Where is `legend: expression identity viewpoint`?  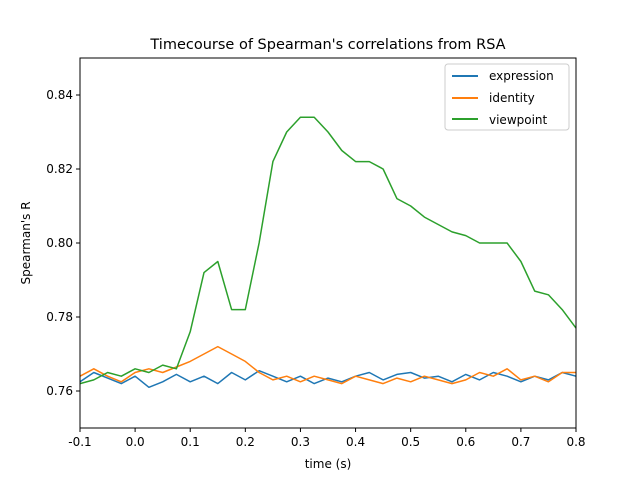
legend: expression identity viewpoint is located at coordinates (507, 97).